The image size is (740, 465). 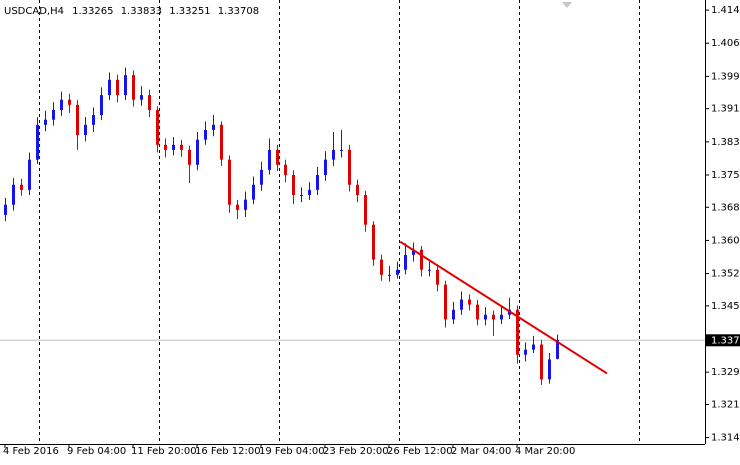 What do you see at coordinates (725, 240) in the screenshot?
I see `y-tick-label: 1.3605` at bounding box center [725, 240].